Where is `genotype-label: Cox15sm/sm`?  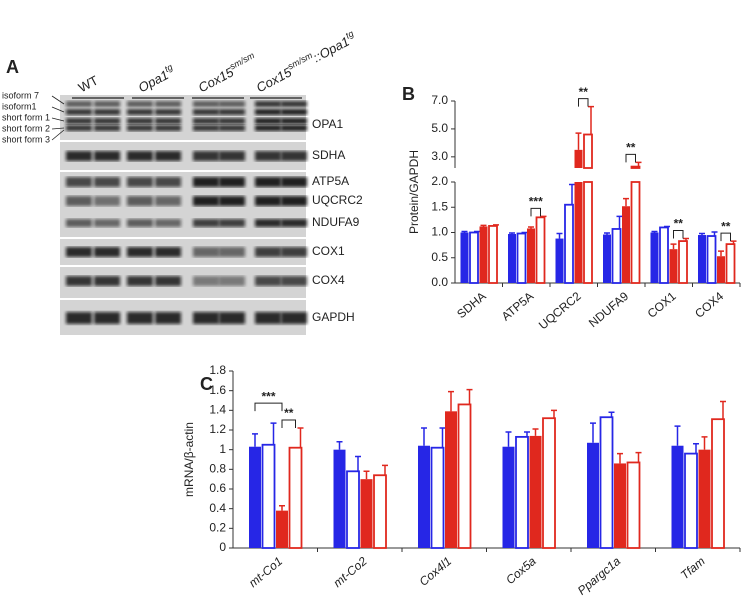
genotype-label: Cox15sm/sm is located at coordinates (227, 72).